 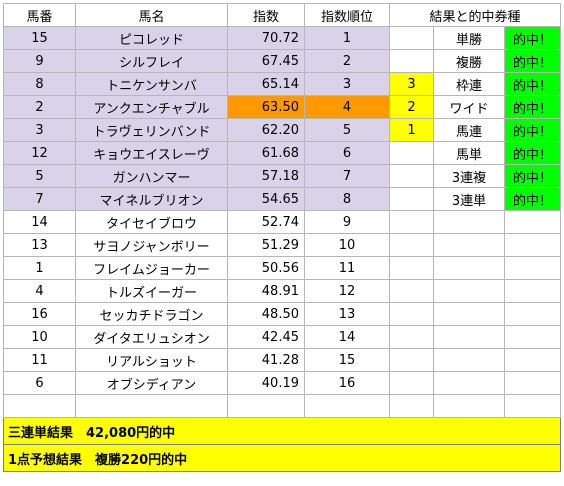 I want to click on result-count-cell: 1, so click(x=411, y=130).